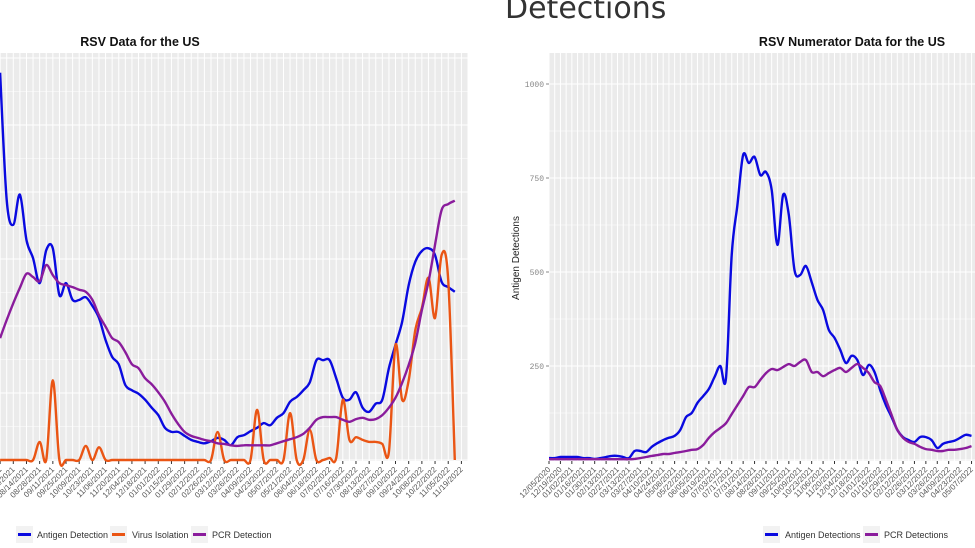 The width and height of the screenshot is (975, 548). What do you see at coordinates (760, 409) in the screenshot?
I see `series-line-pcr-detections` at bounding box center [760, 409].